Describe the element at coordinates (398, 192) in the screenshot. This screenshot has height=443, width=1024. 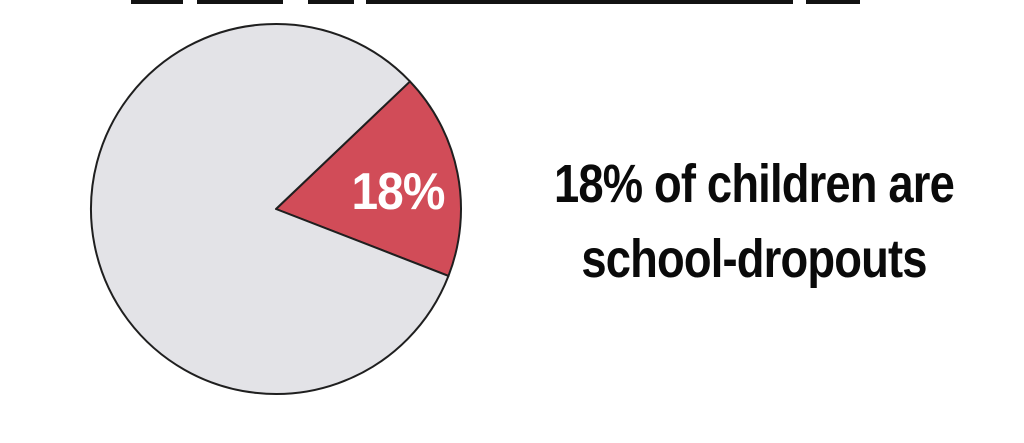
I see `pie-slice-data-label: 18%` at that location.